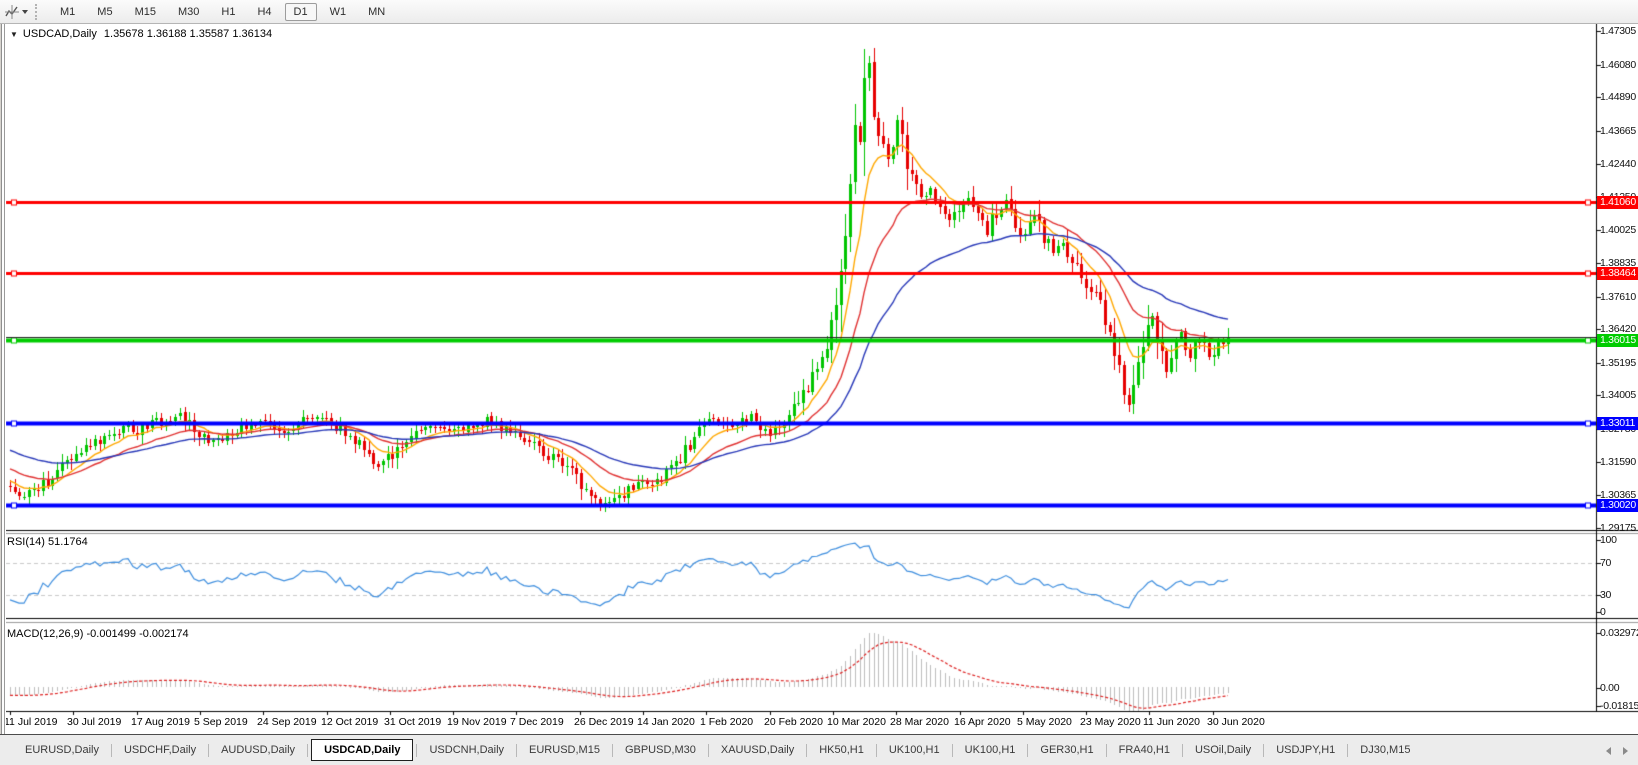  What do you see at coordinates (362, 750) in the screenshot?
I see `chart-tab-usdcad-daily: USDCAD,Daily` at bounding box center [362, 750].